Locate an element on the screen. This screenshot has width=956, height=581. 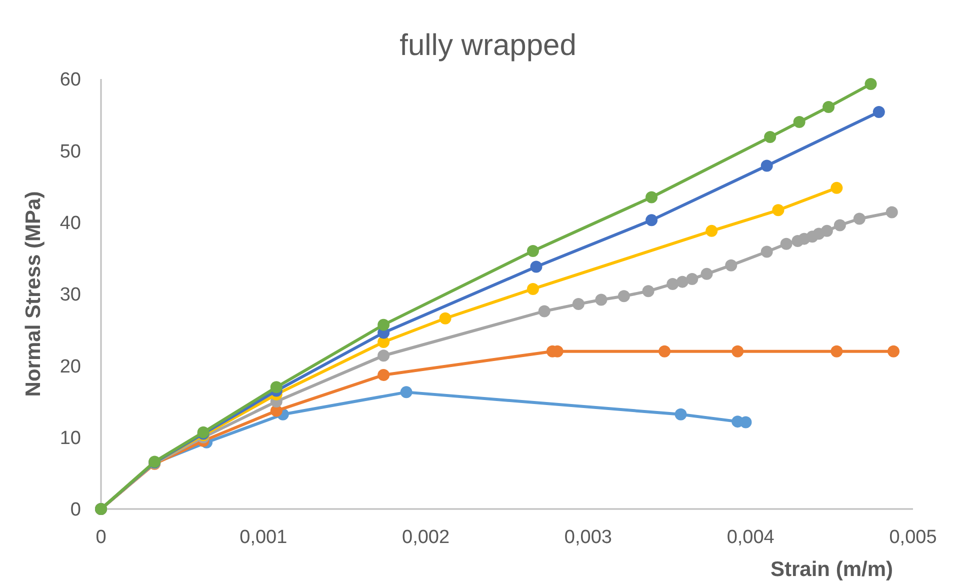
y-tick-label: 20 is located at coordinates (70, 367).